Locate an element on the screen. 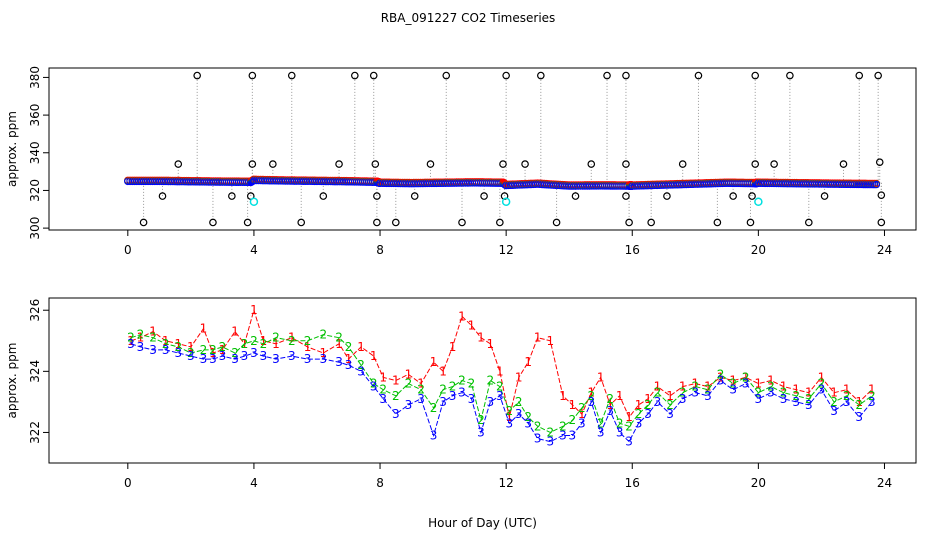  y-tick-label: 360 is located at coordinates (35, 115).